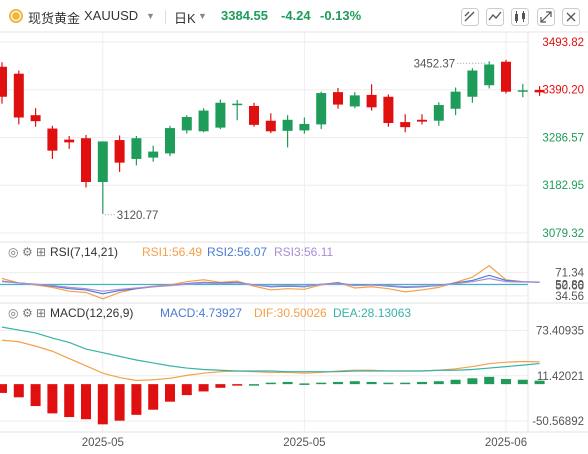  I want to click on symbol-name: 现货黄金, so click(54, 18).